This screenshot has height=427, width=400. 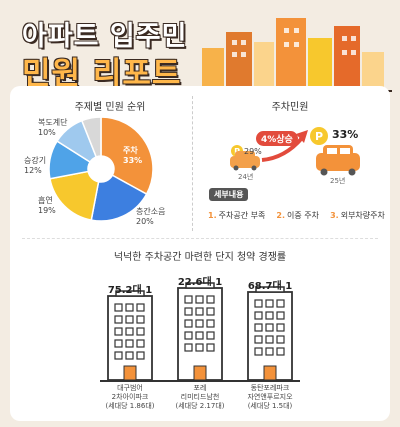 I want to click on detail-item: 3. 외부차량주차, so click(x=357, y=215).